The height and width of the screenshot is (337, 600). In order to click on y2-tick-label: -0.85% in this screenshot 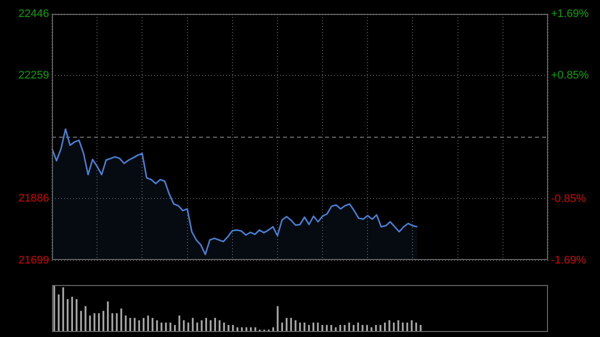, I will do `click(568, 199)`.